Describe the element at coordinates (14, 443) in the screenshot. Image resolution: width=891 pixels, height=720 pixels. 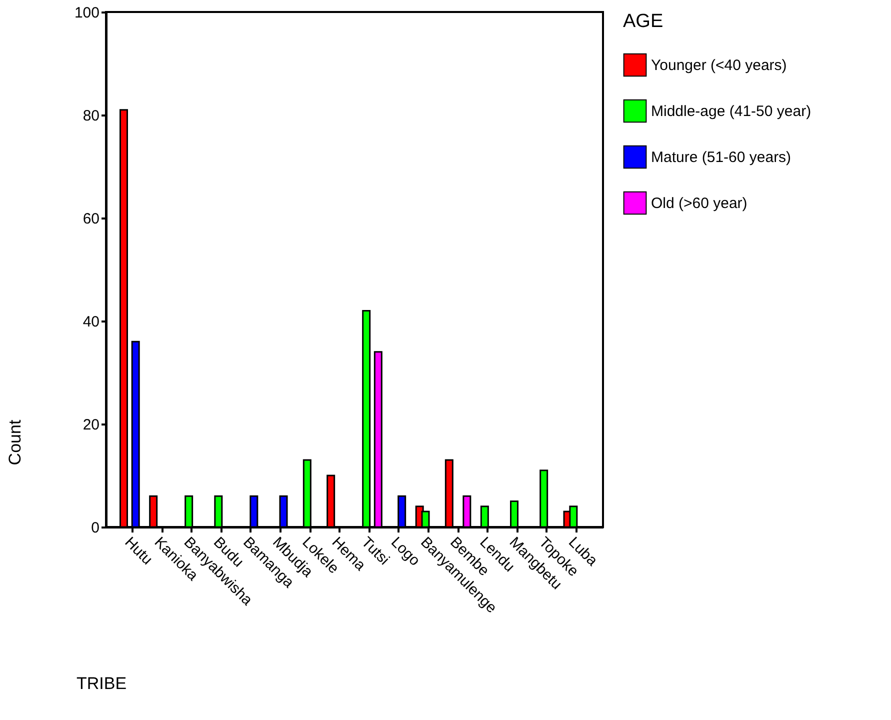
I see `y-axis-title: Count` at that location.